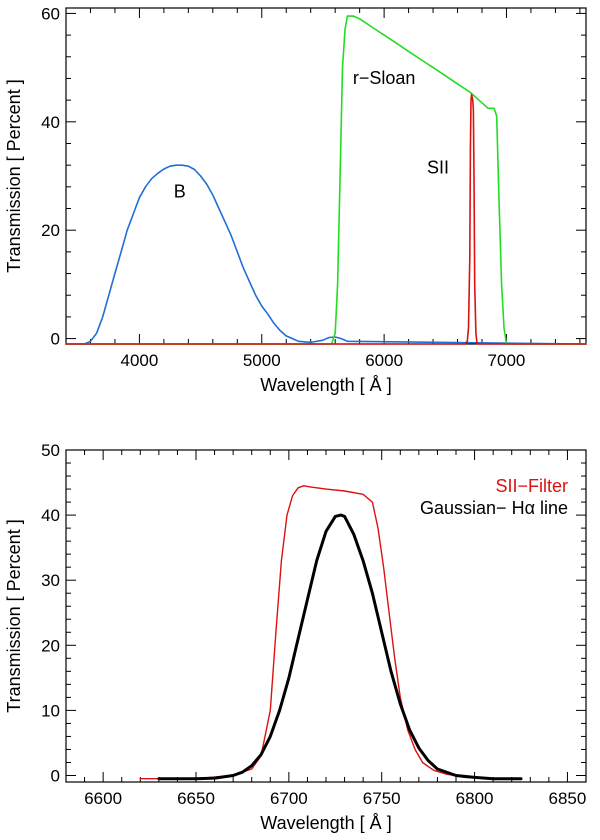 The width and height of the screenshot is (600, 840). What do you see at coordinates (494, 508) in the screenshot?
I see `bottom-legend-entry: Gaussian− Hα line` at bounding box center [494, 508].